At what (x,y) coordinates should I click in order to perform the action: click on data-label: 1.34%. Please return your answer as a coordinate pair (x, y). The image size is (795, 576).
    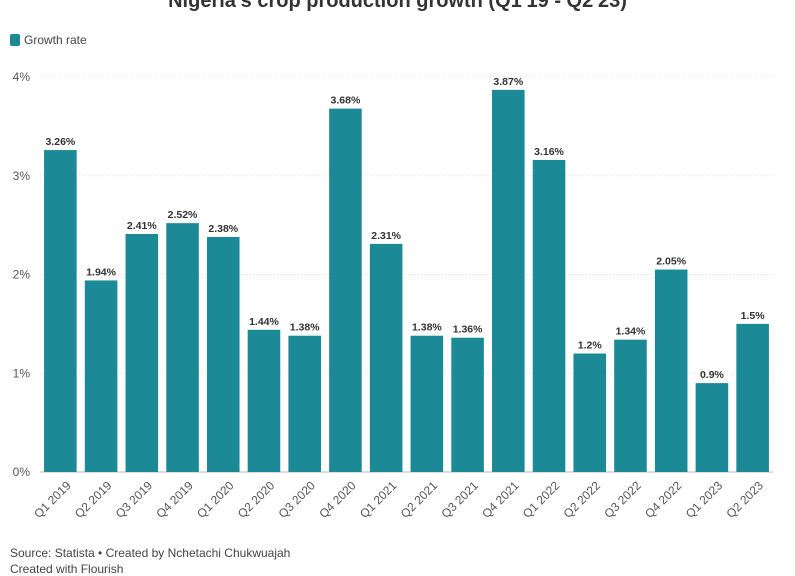
    Looking at the image, I should click on (631, 332).